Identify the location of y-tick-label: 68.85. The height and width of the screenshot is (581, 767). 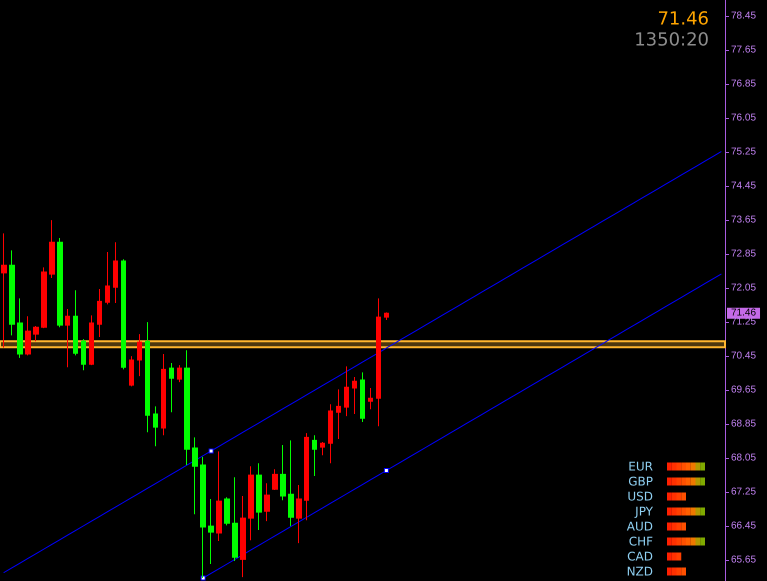
(743, 424).